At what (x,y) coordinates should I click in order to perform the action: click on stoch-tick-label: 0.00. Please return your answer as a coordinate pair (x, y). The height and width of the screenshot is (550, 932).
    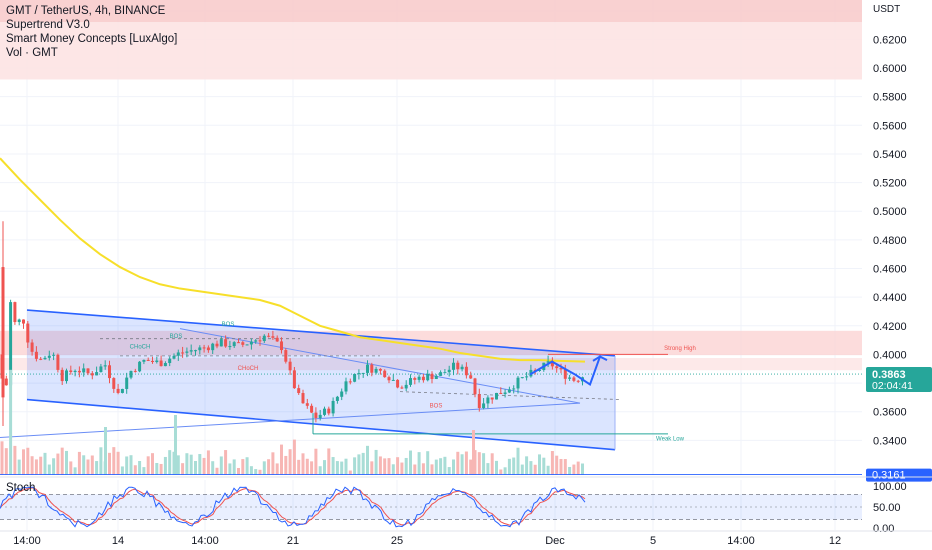
    Looking at the image, I should click on (883, 529).